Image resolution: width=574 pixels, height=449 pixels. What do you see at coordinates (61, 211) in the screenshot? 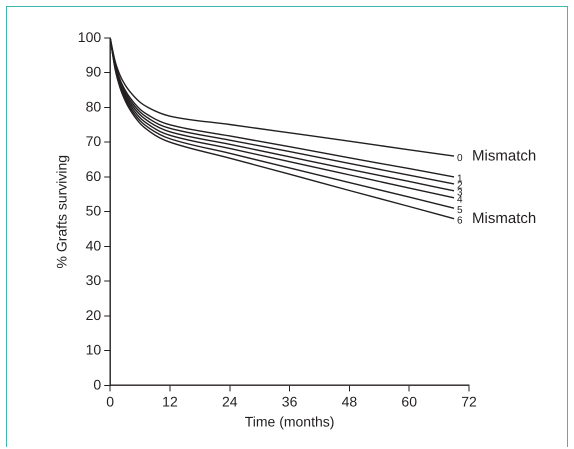
I see `y-axis-title: % Grafts surviving` at bounding box center [61, 211].